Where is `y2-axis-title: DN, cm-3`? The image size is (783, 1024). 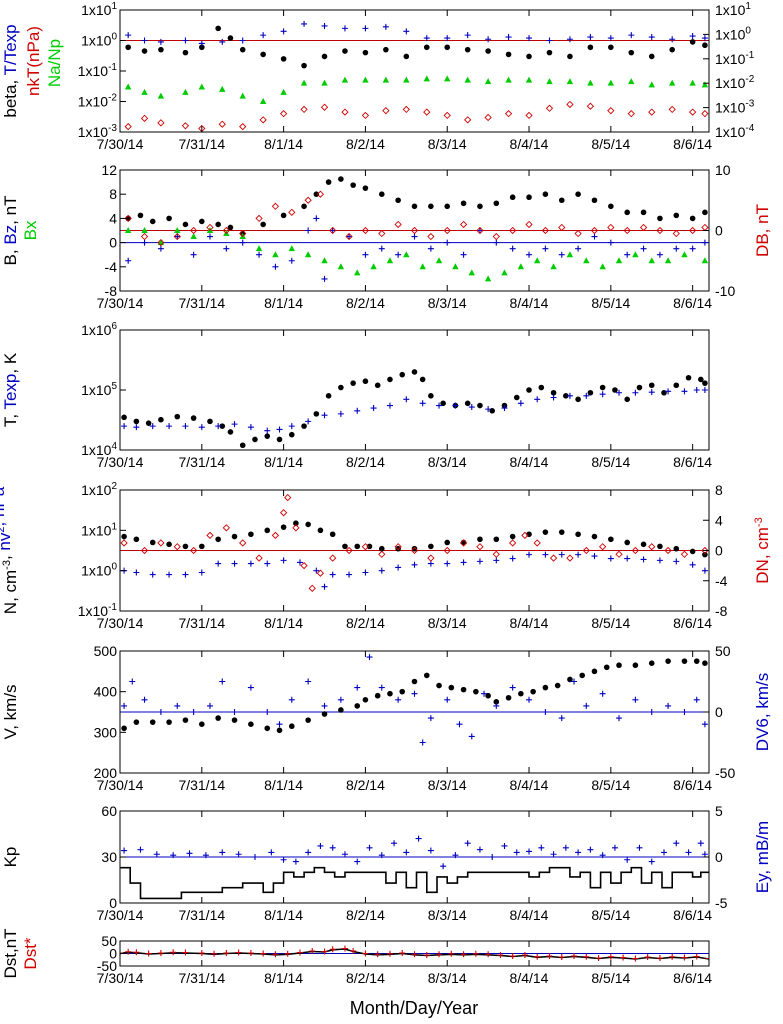
y2-axis-title: DN, cm-3 is located at coordinates (762, 550).